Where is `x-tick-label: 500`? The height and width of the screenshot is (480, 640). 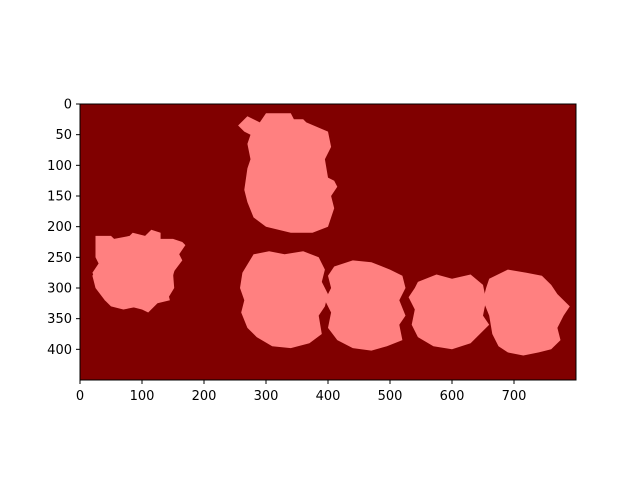 x-tick-label: 500 is located at coordinates (390, 396).